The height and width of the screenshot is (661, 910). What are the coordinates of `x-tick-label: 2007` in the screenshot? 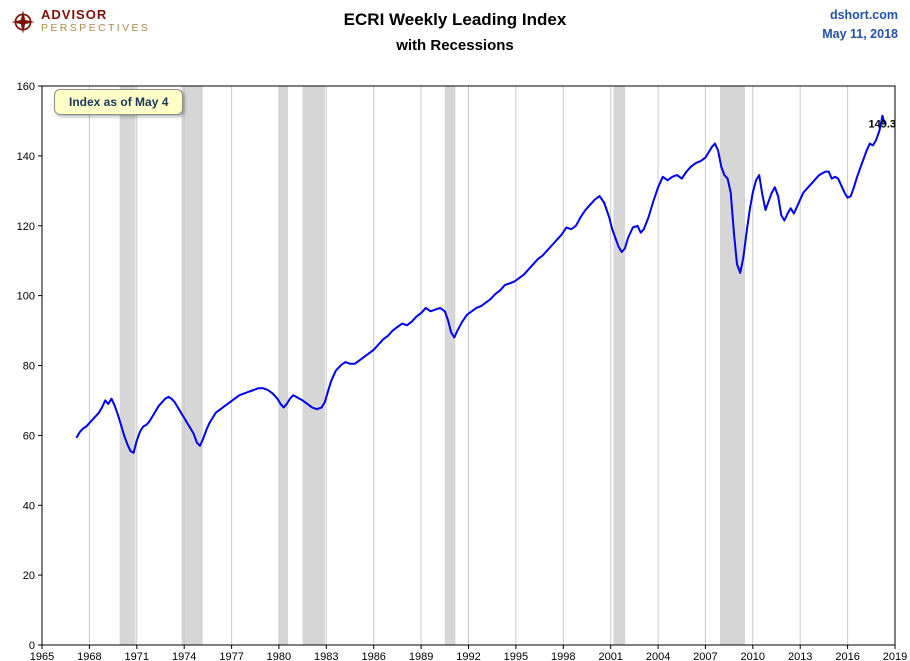 It's located at (705, 656).